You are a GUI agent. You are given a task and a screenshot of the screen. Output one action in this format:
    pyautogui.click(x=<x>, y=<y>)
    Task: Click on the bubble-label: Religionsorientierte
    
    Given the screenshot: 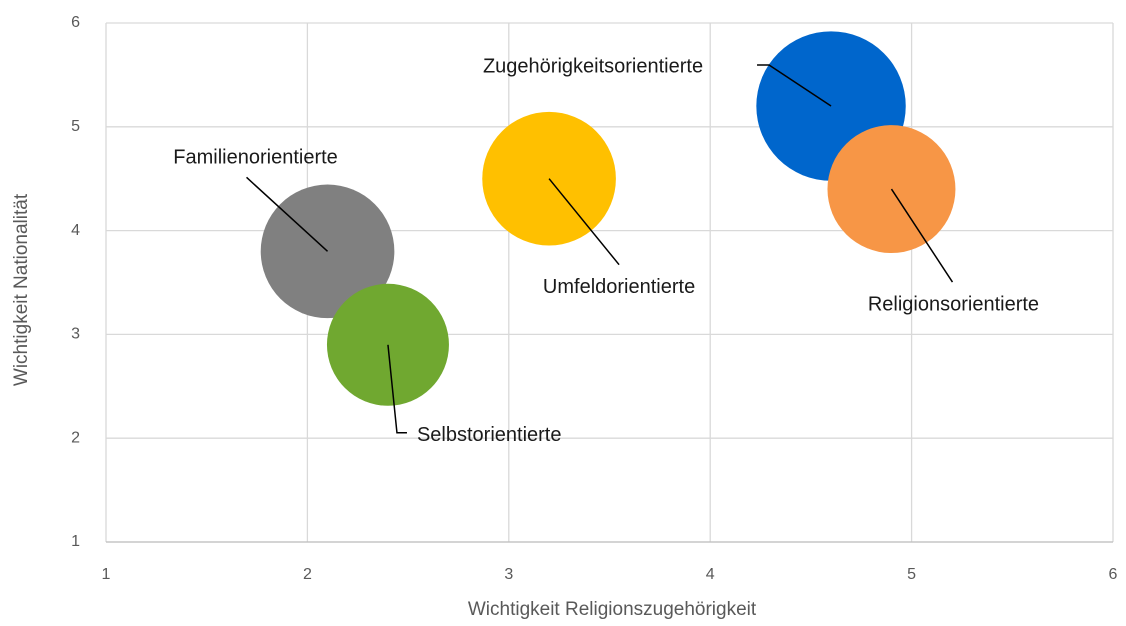 What is the action you would take?
    pyautogui.click(x=953, y=304)
    